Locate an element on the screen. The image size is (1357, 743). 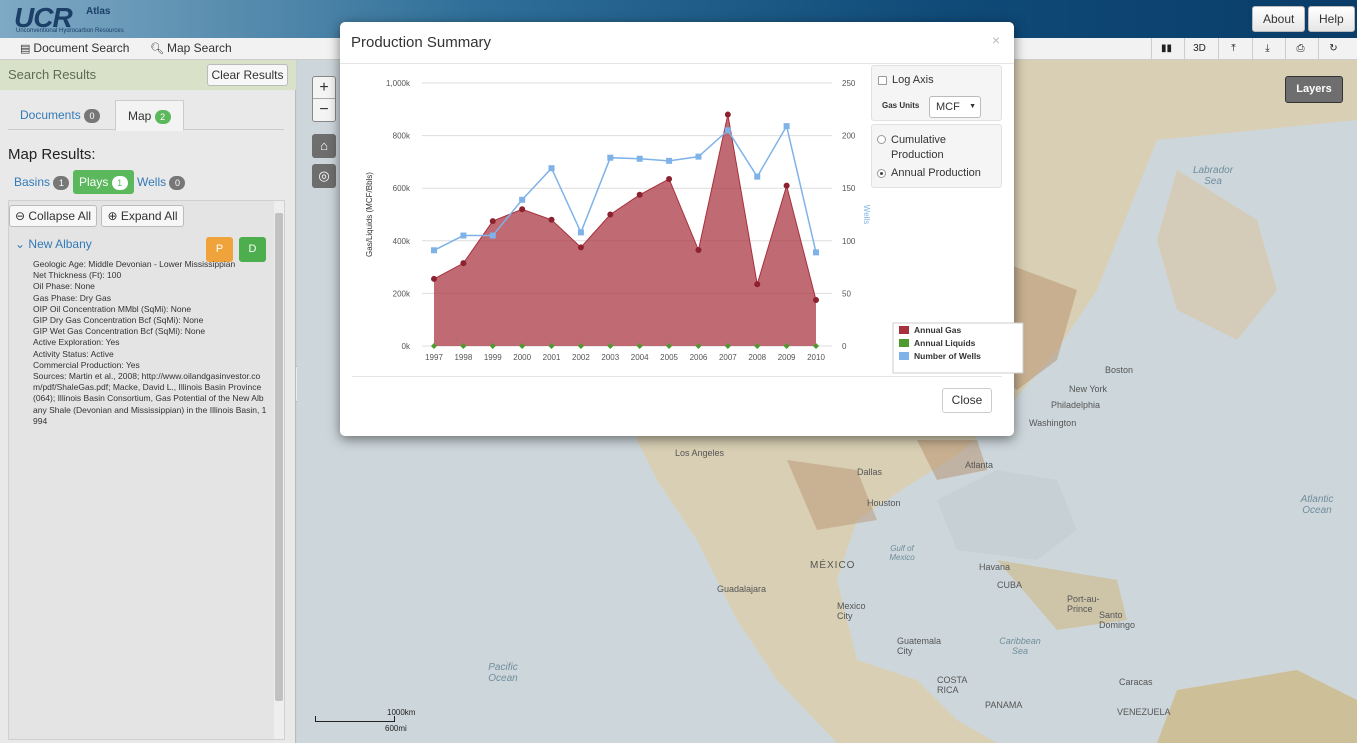
x-tick-label: 2001 is located at coordinates (552, 357).